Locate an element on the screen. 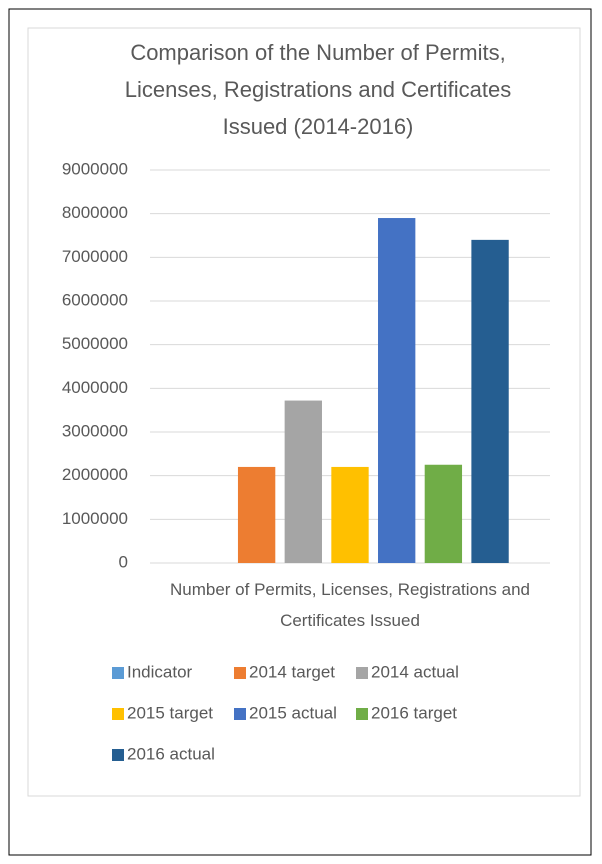 Image resolution: width=602 pixels, height=864 pixels. y-tick-label: 9000000 is located at coordinates (95, 168).